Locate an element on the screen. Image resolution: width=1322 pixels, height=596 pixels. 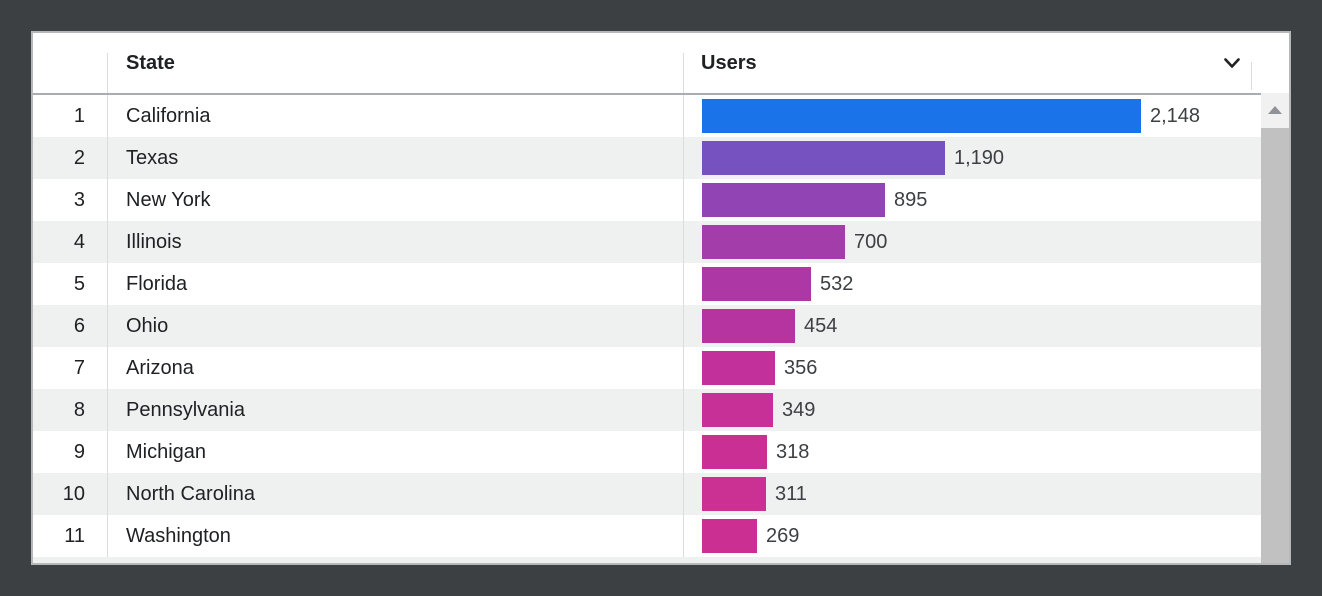
users-value: 349 is located at coordinates (799, 409).